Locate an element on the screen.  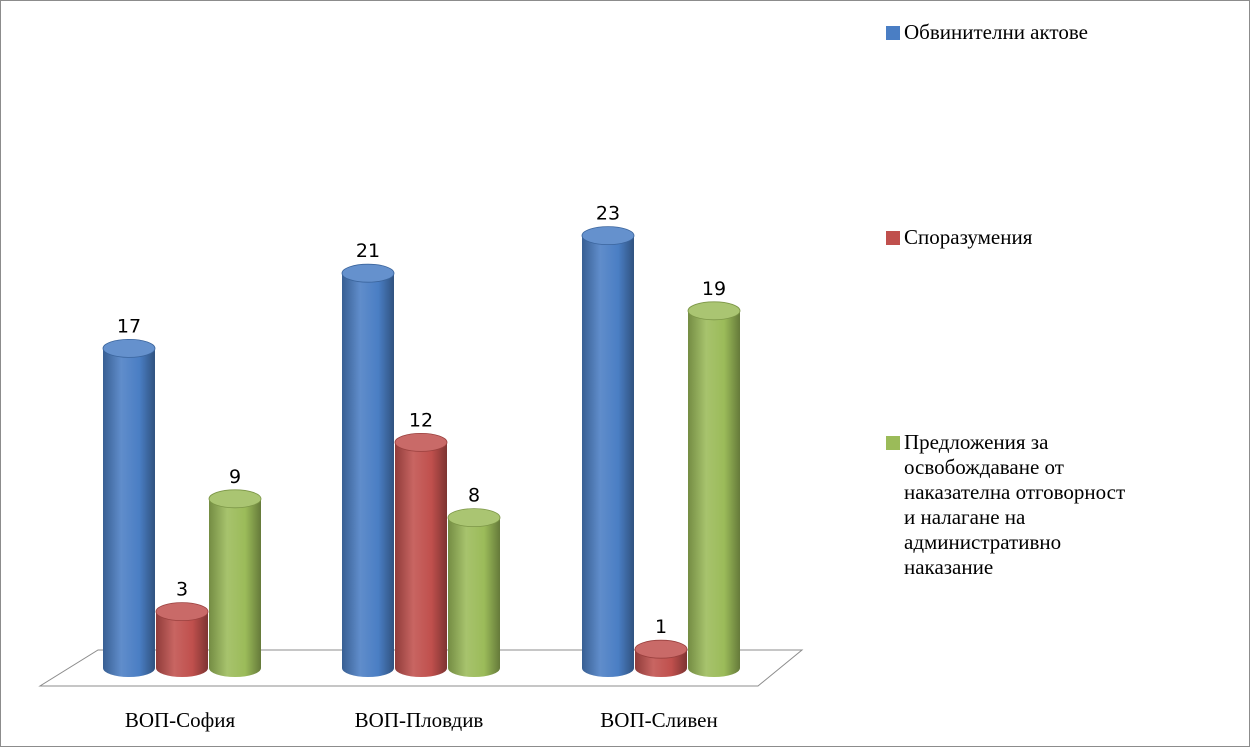
data-label-indictments-0: 17 is located at coordinates (129, 326).